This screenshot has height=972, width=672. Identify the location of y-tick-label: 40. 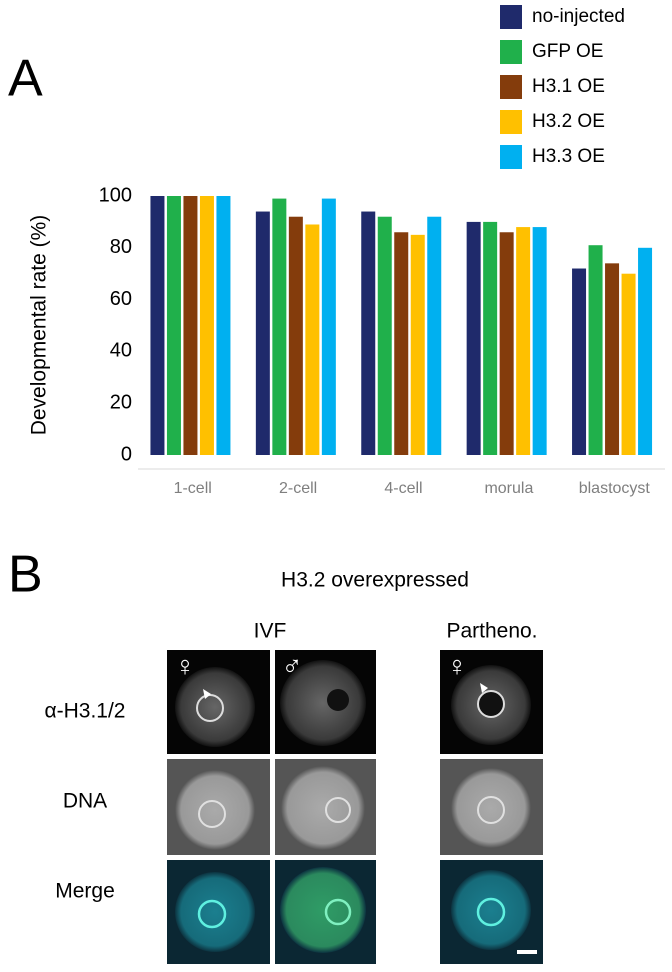
(121, 351).